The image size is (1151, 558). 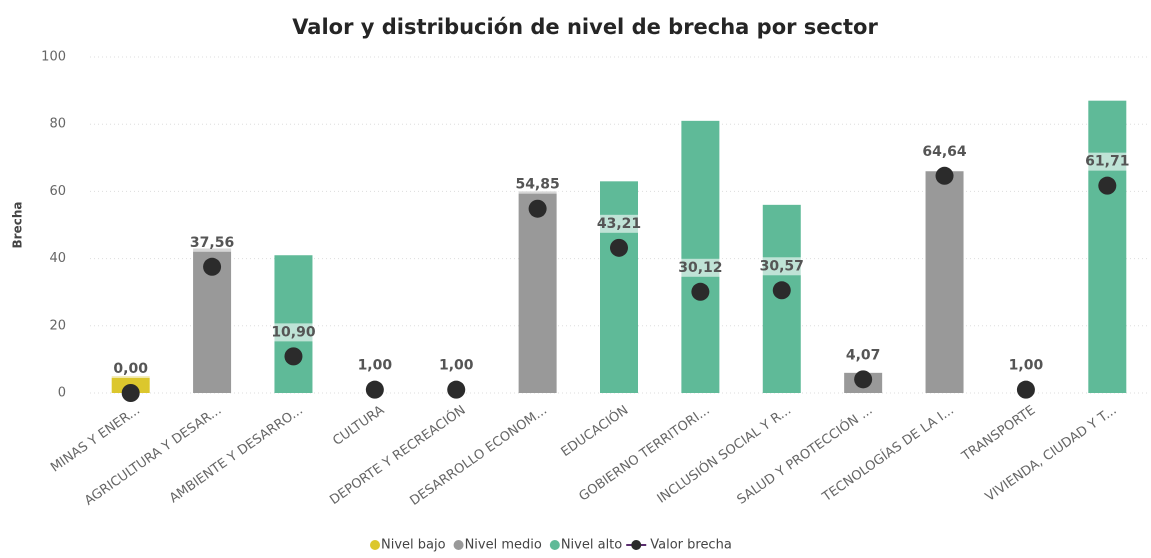 What do you see at coordinates (18, 225) in the screenshot?
I see `y-axis-label: Brecha` at bounding box center [18, 225].